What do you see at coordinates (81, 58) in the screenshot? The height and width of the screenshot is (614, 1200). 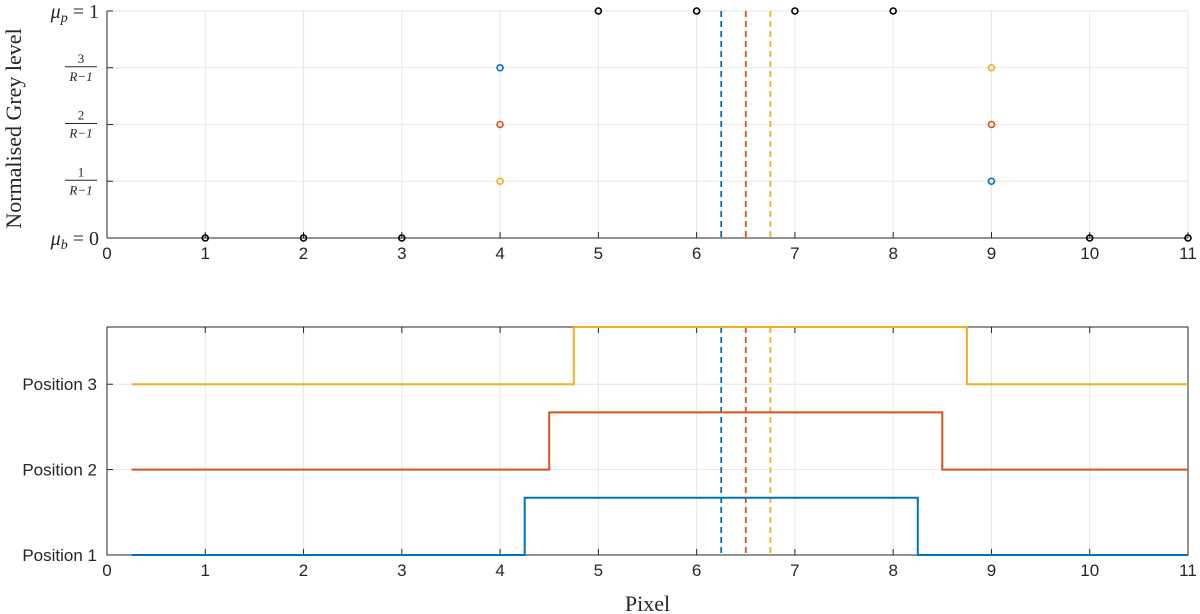 I see `fraction-numerator: 3` at bounding box center [81, 58].